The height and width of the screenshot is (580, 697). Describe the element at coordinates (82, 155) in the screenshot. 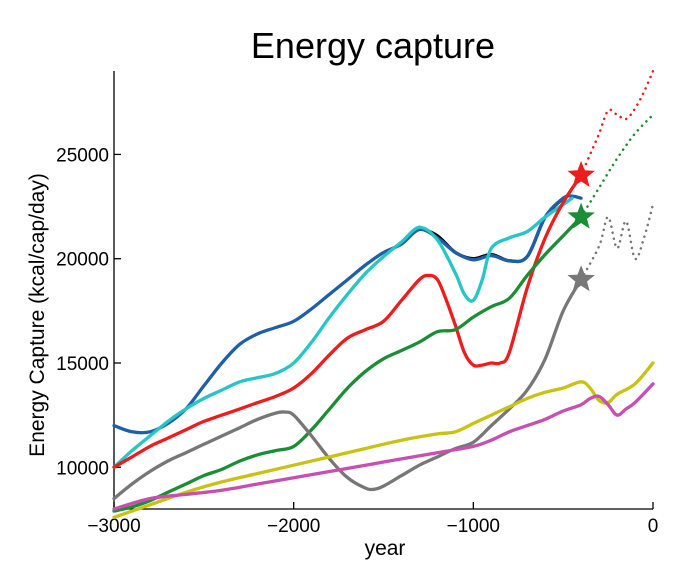

I see `y-tick-label: 25000` at that location.